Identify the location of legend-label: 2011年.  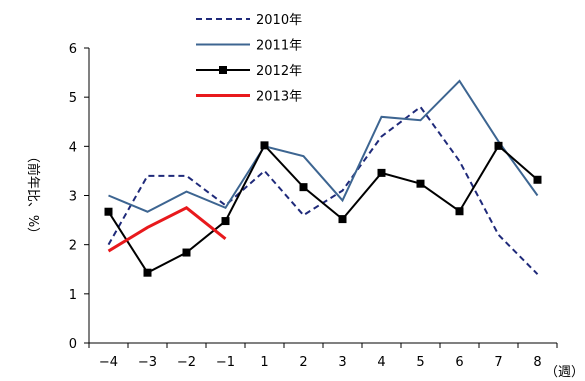
(279, 46).